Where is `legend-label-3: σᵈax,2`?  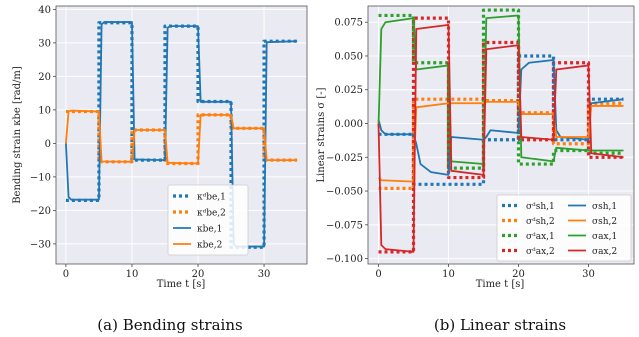 legend-label-3: σᵈax,2 is located at coordinates (540, 252).